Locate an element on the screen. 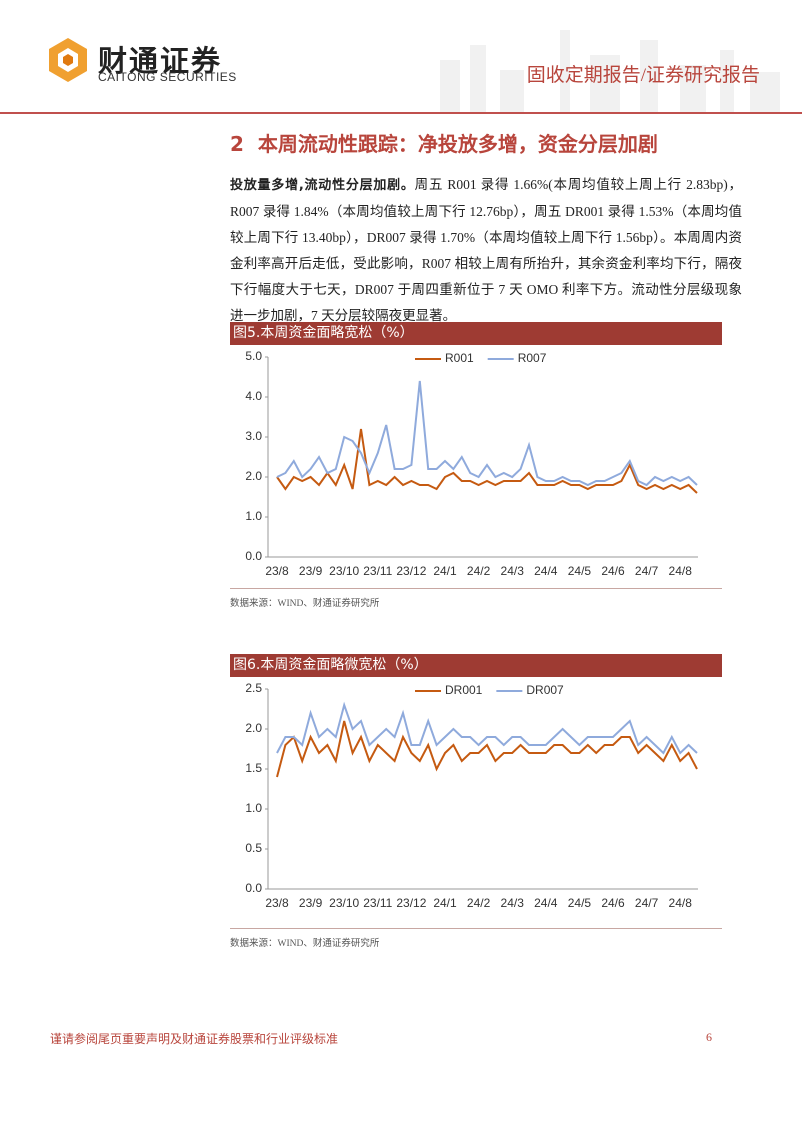  brand: 财通证券 is located at coordinates (160, 61).